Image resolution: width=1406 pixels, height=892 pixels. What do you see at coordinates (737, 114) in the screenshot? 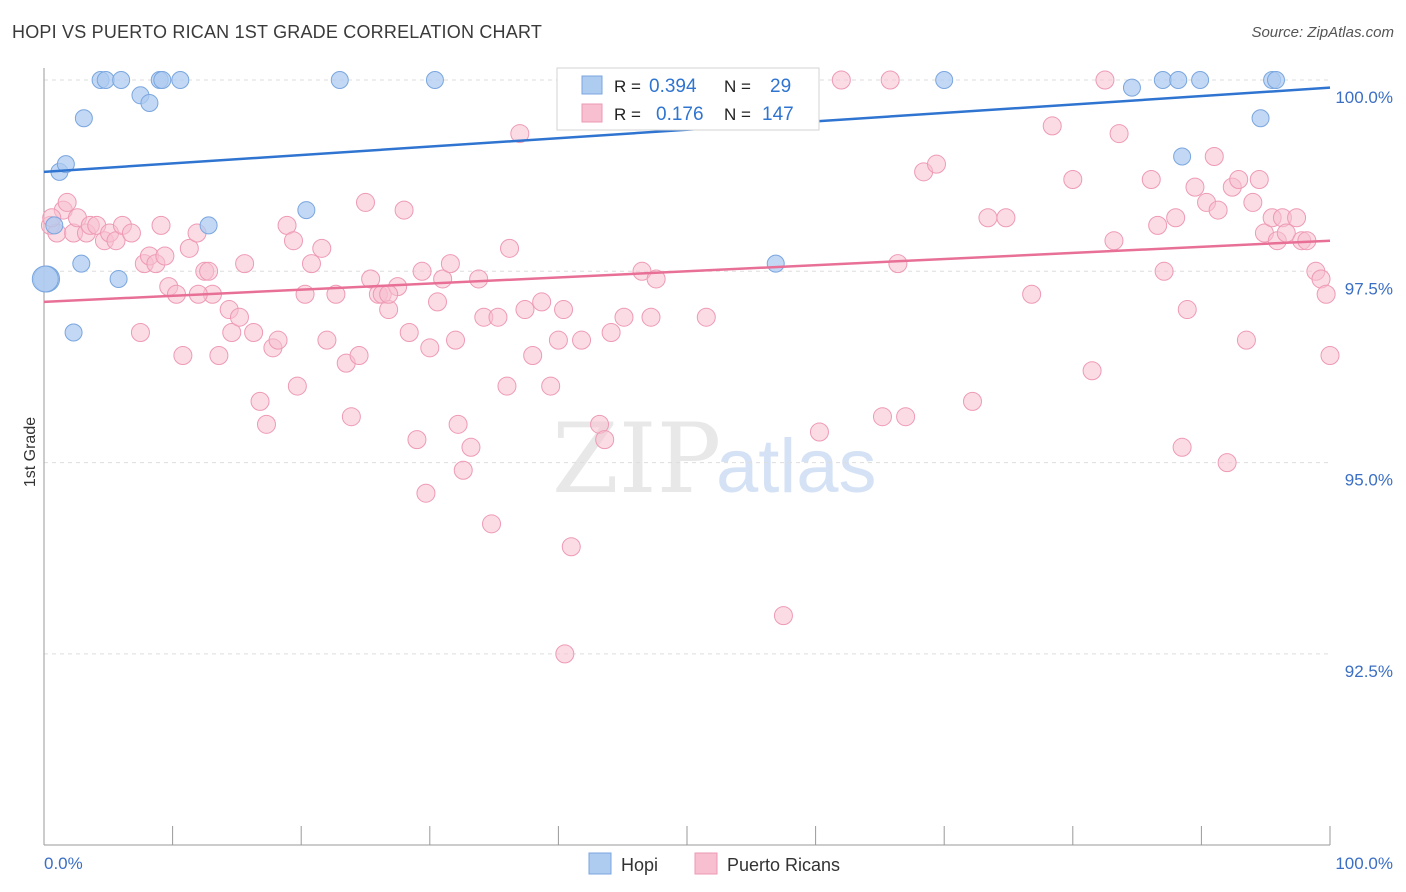
I see `legend-n-label-puerto-ricans: N =` at bounding box center [737, 114].